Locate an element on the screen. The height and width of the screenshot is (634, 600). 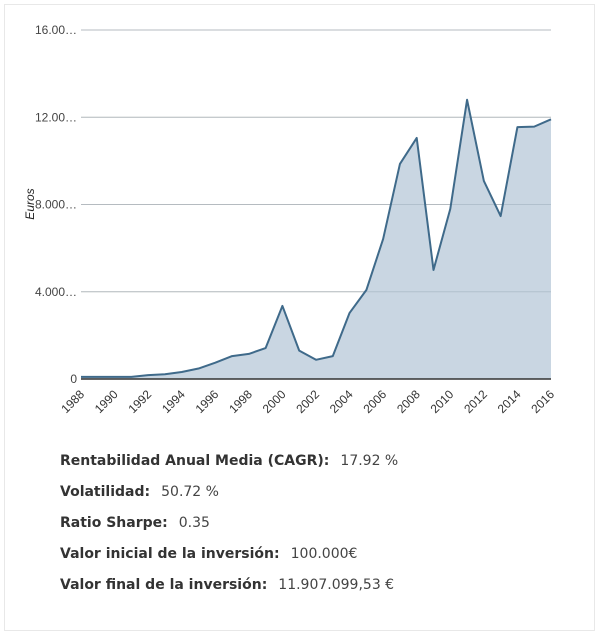
x-tick-label: 1998 is located at coordinates (240, 401).